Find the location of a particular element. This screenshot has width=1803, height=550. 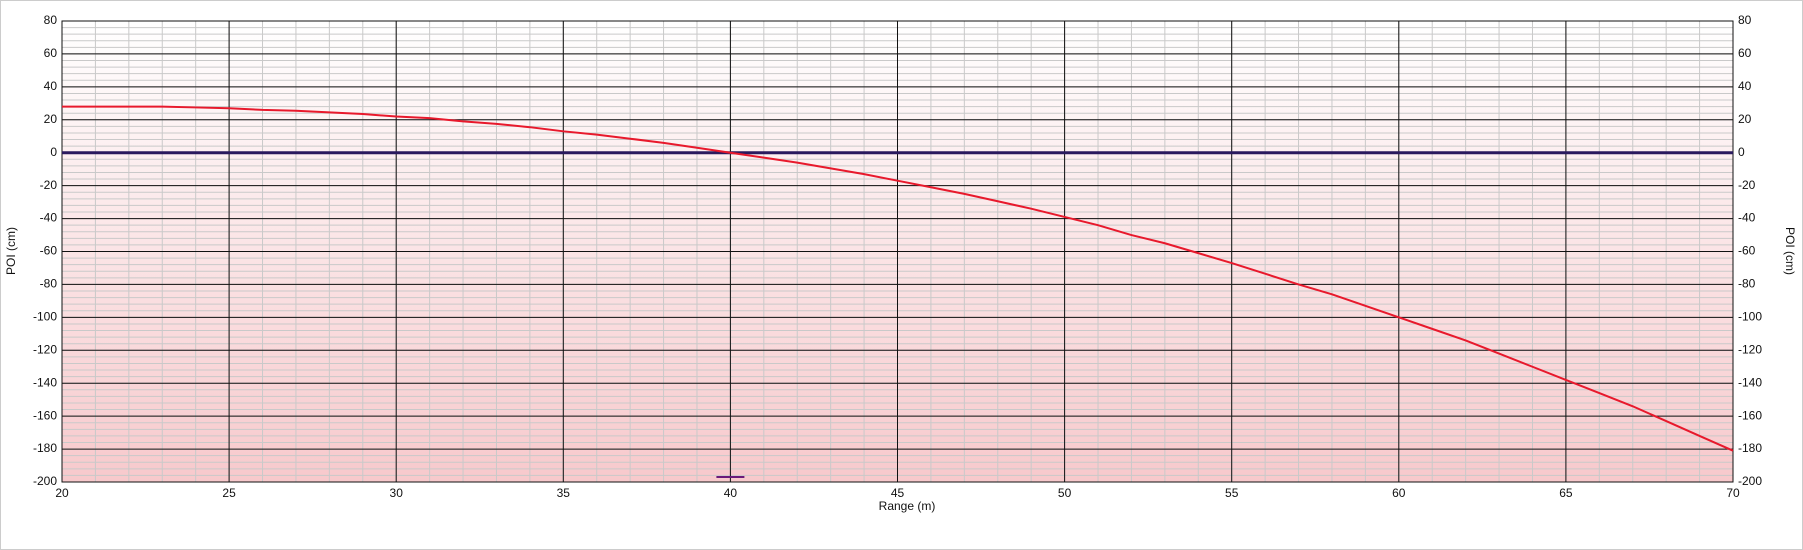

x-tick-label: 70 is located at coordinates (1733, 493).